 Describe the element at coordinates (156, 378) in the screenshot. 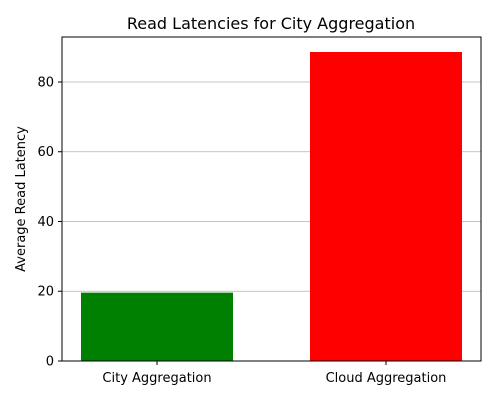

I see `x-tick-label: City Aggregation` at that location.